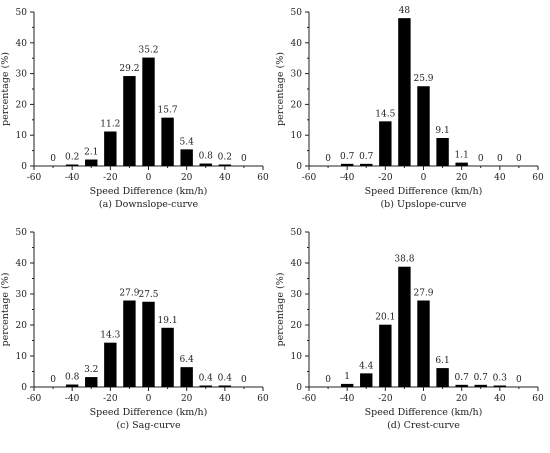  I want to click on data-label: 29.2, so click(129, 69).